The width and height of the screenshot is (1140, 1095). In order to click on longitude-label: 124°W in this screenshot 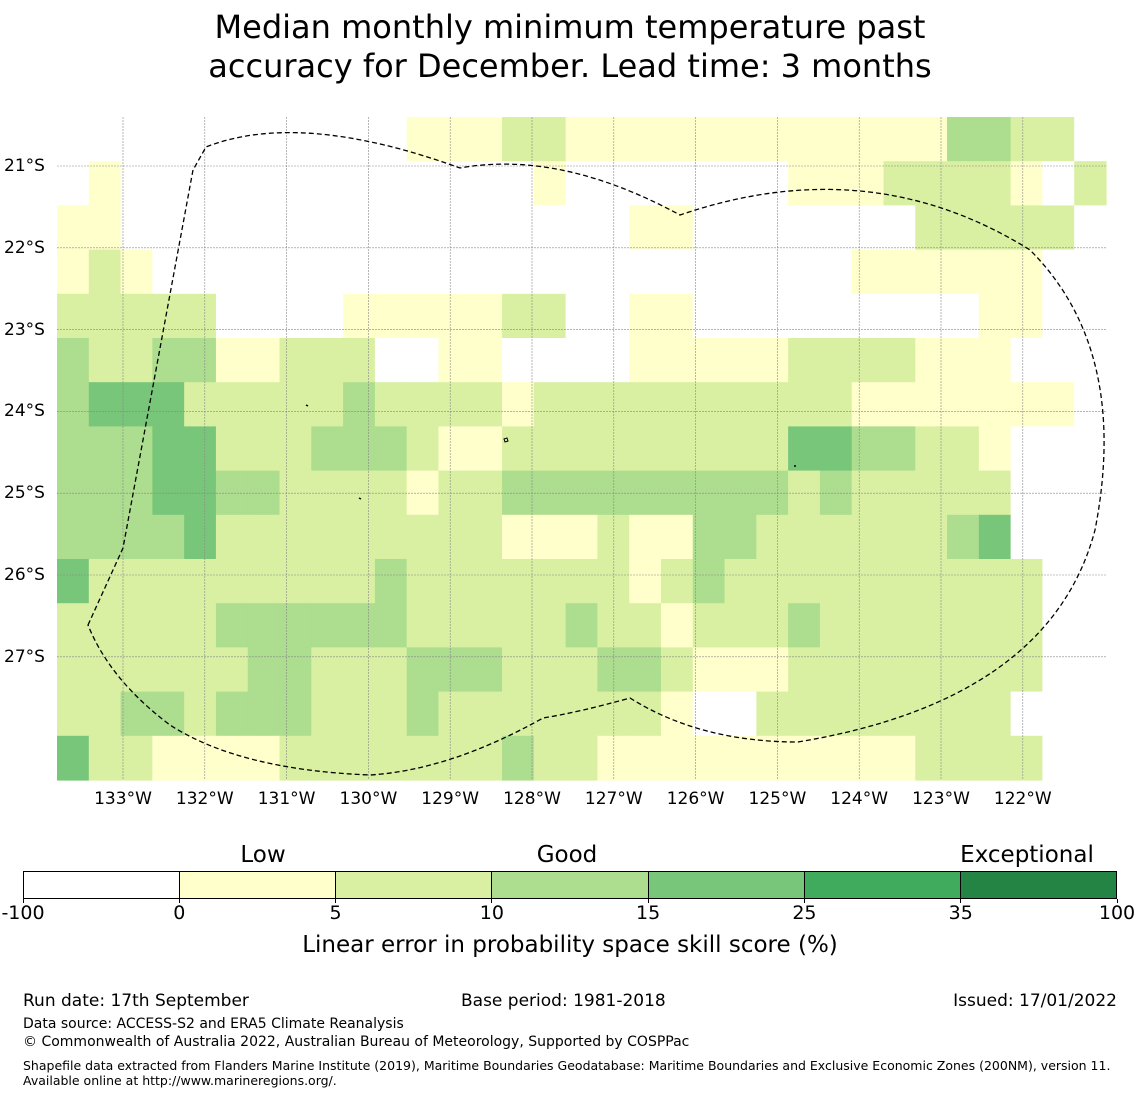, I will do `click(859, 799)`.